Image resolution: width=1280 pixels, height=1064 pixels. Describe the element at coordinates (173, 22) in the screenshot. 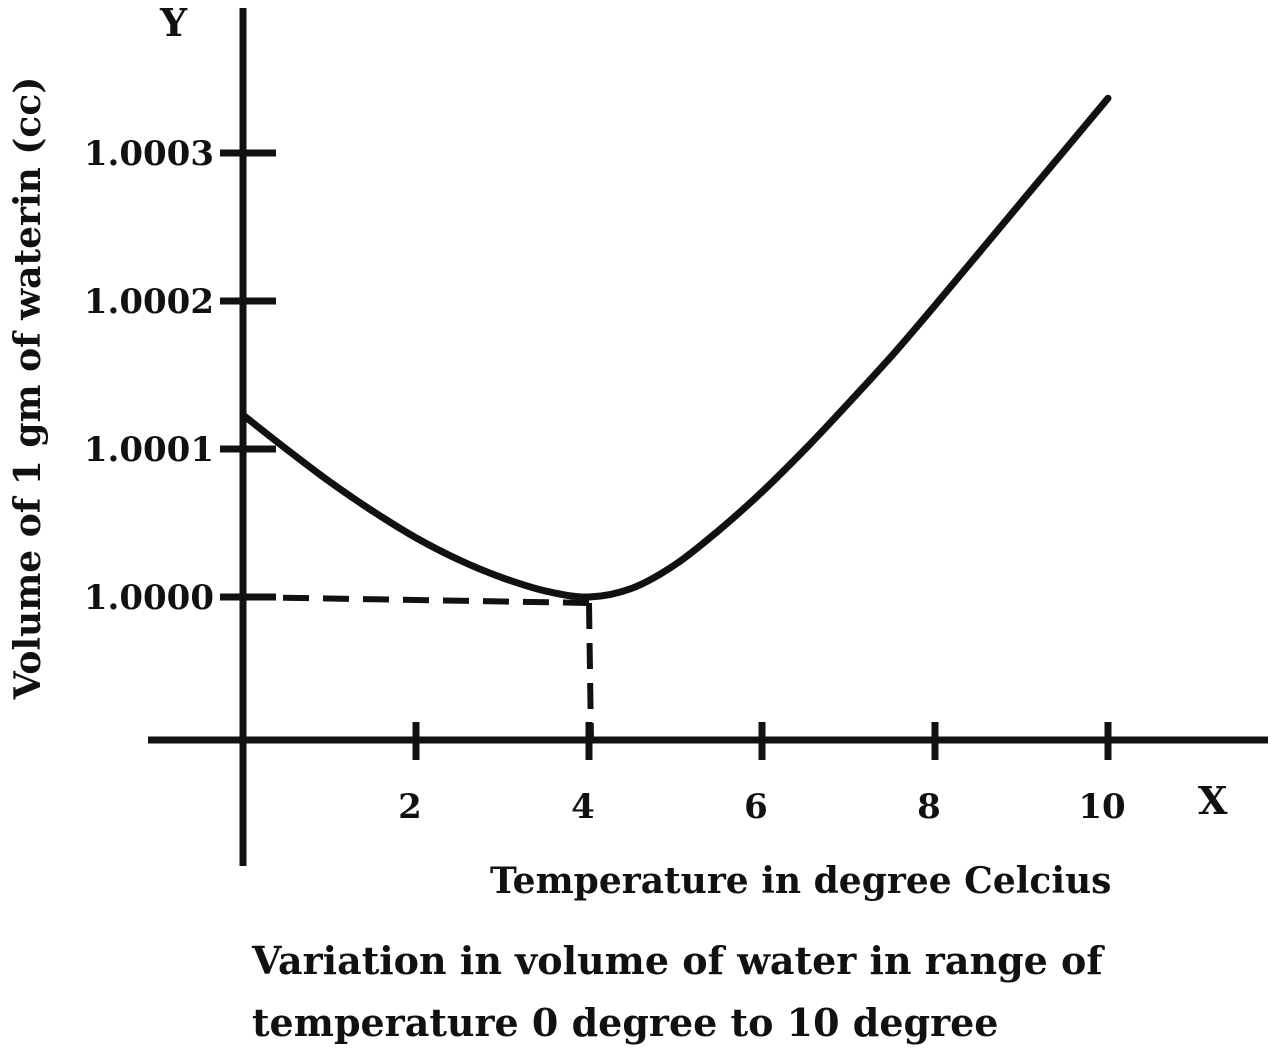

I see `y-axis-letter: Y` at that location.